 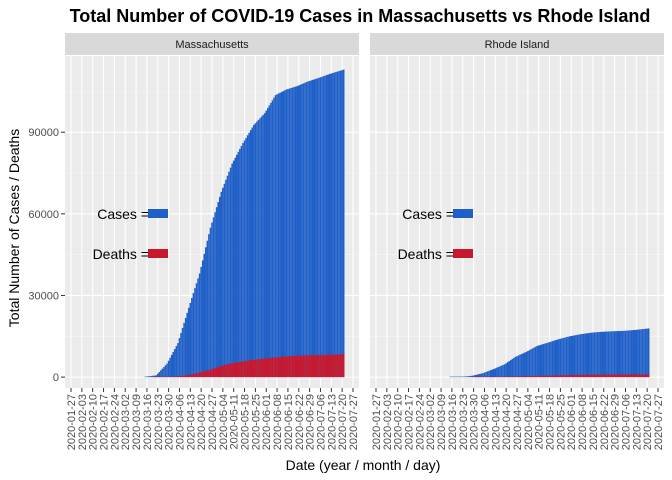 I want to click on x-tick-label: 2020-06-29, so click(x=311, y=422).